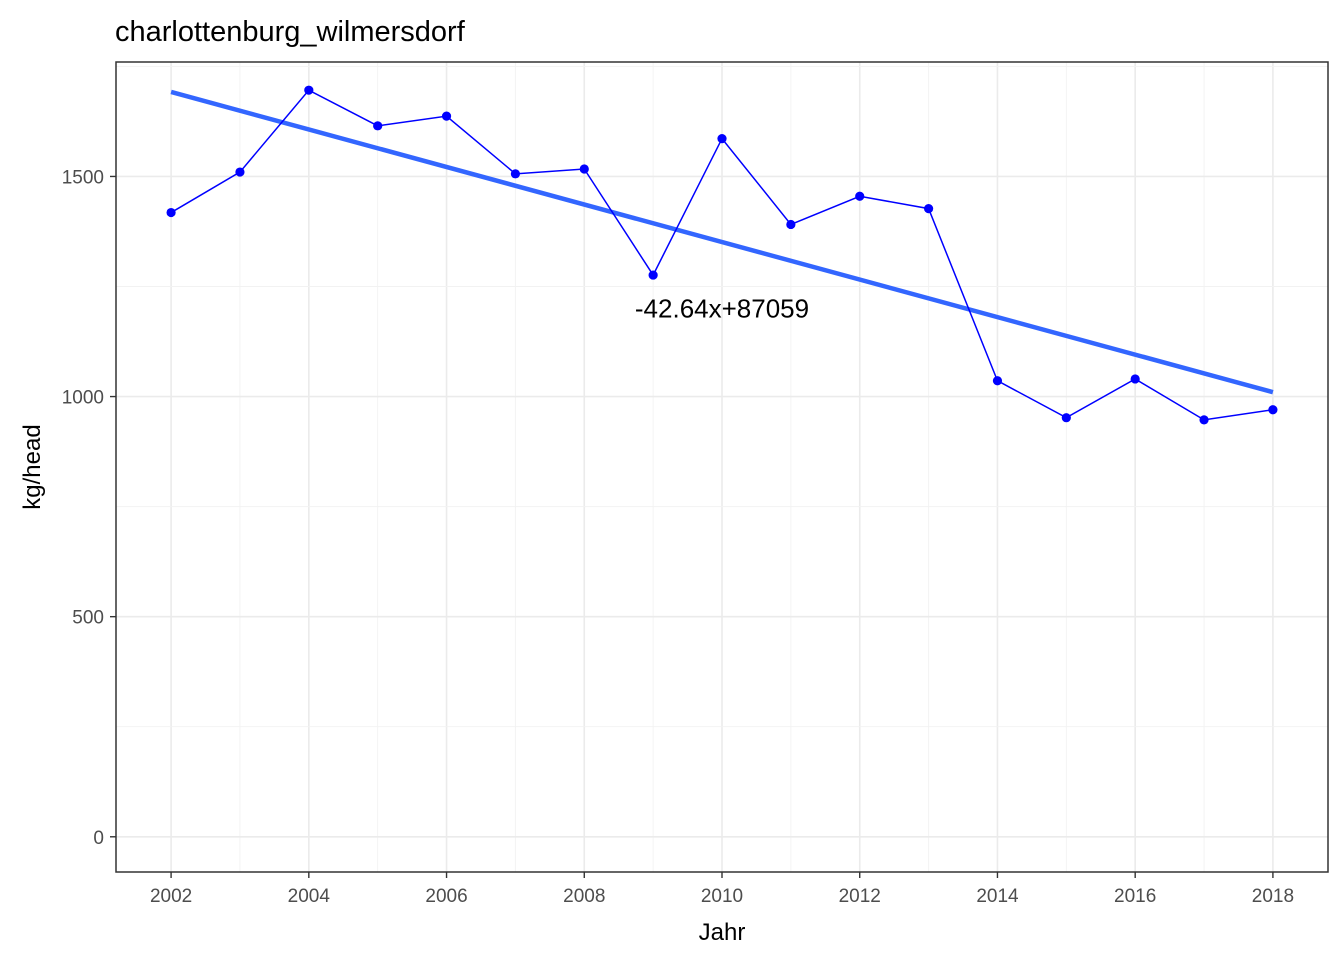 This screenshot has width=1344, height=960. Describe the element at coordinates (83, 177) in the screenshot. I see `y-tick-label: 1500` at that location.